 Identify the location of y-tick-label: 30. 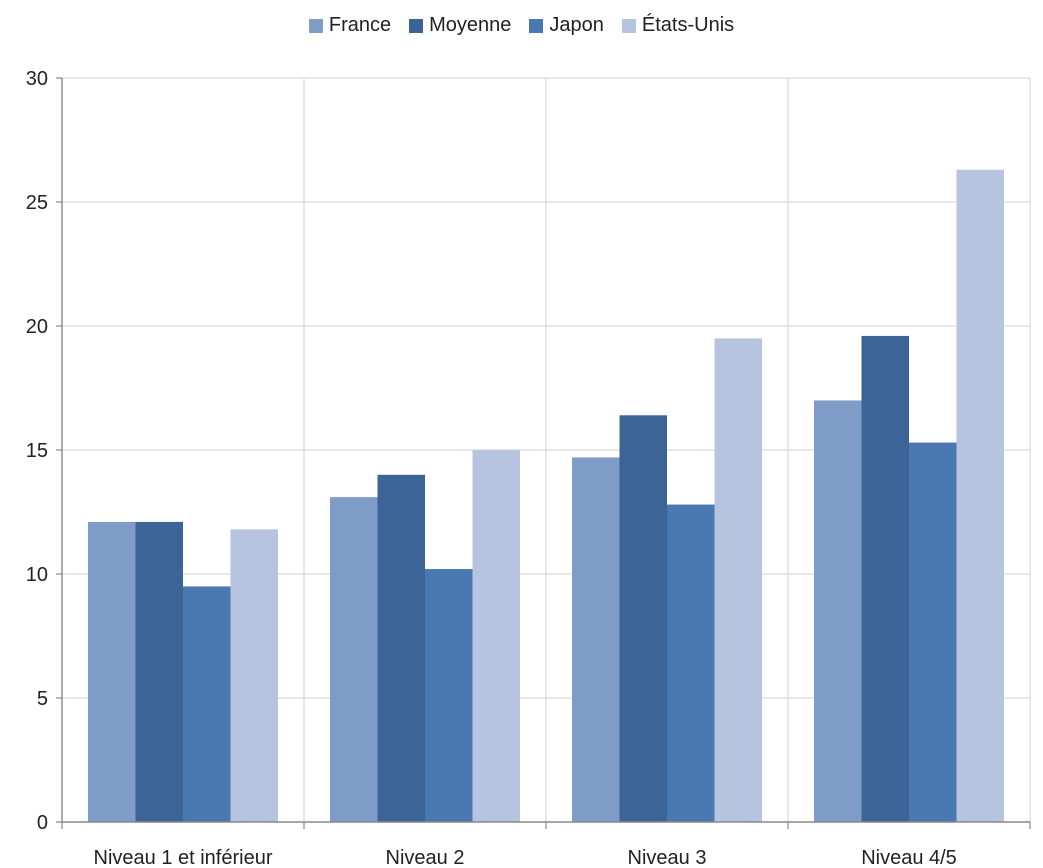
(37, 79).